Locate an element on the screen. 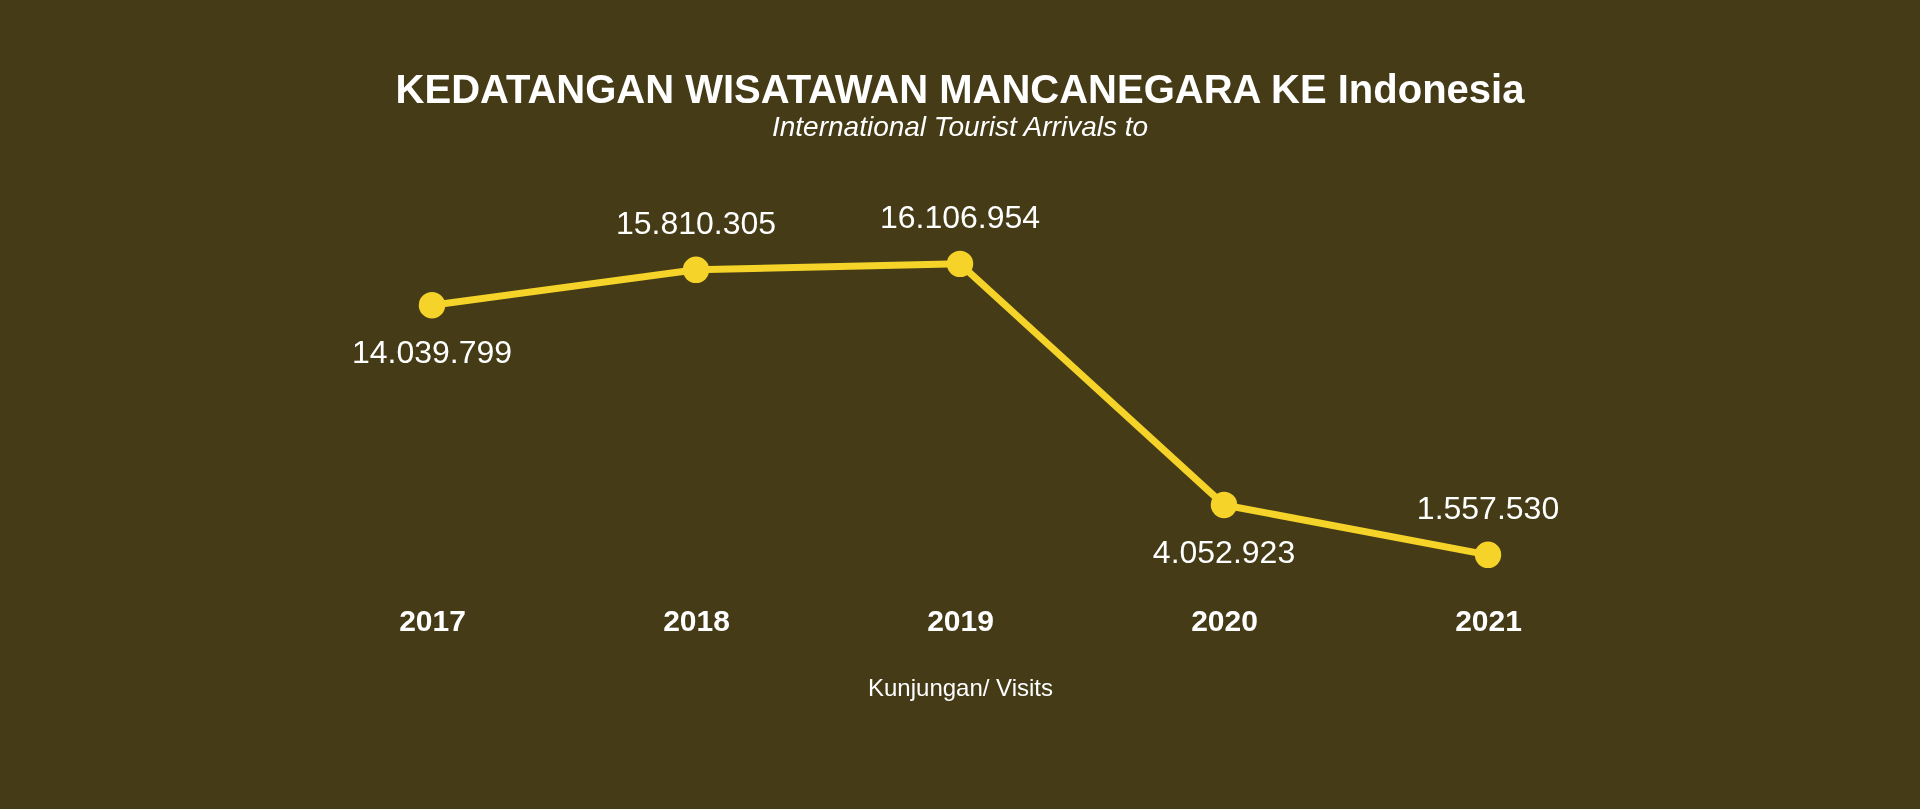  x-tick-label: 2021 is located at coordinates (1488, 620).